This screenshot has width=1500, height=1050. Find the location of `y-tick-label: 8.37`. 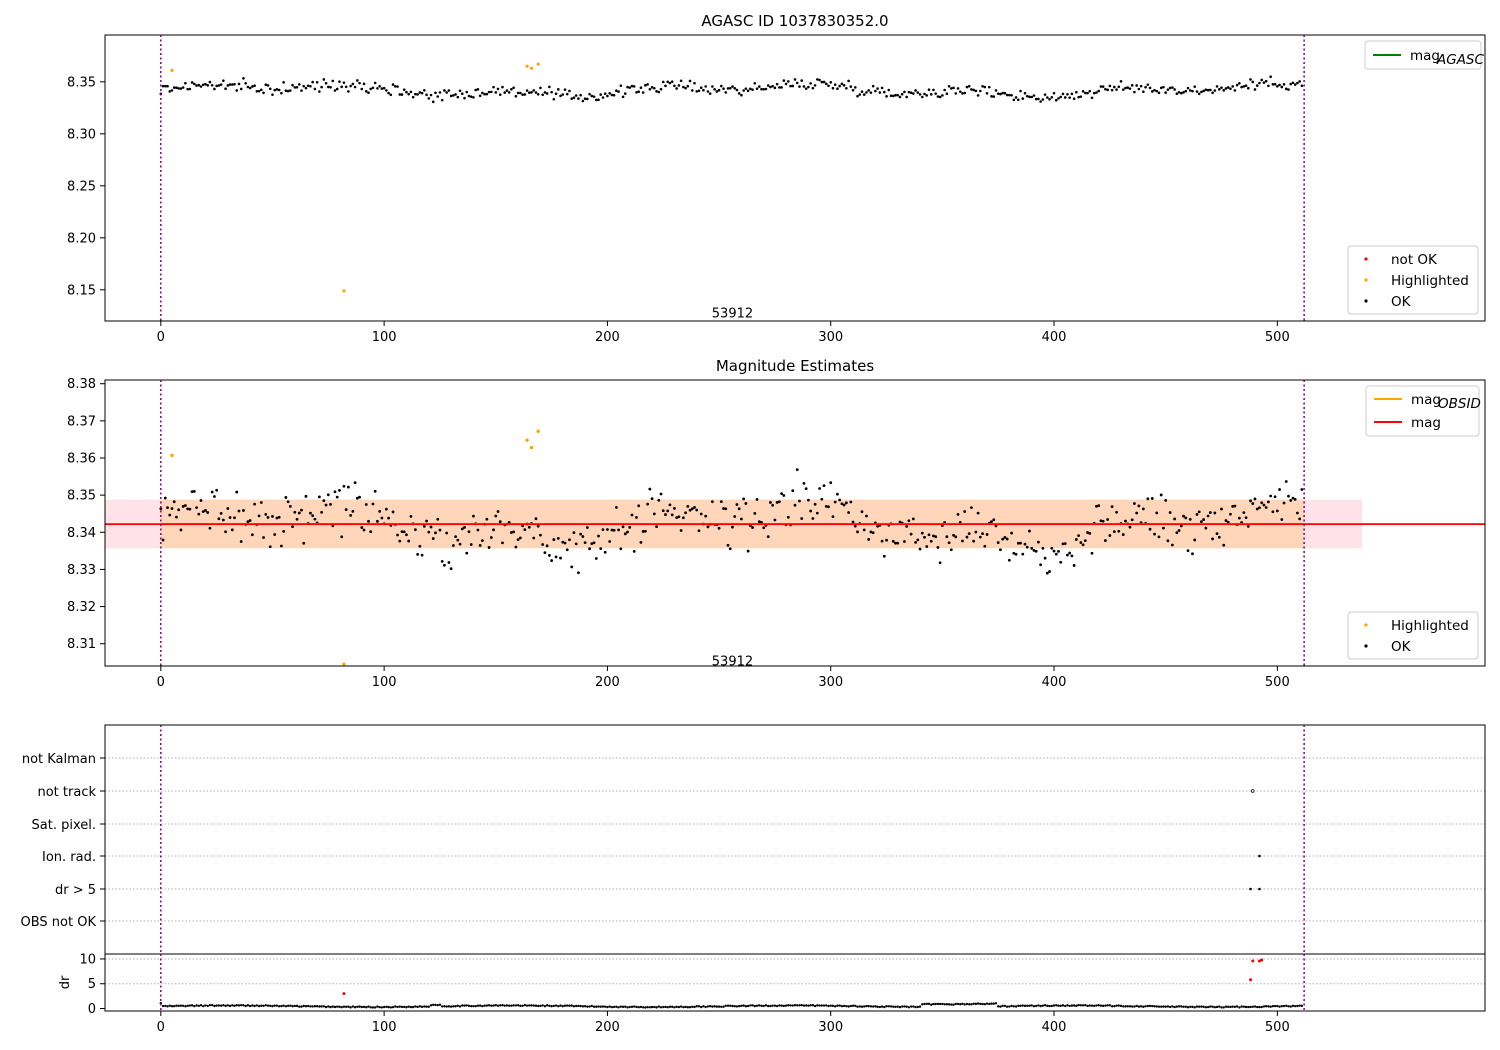

y-tick-label: 8.37 is located at coordinates (81, 421).